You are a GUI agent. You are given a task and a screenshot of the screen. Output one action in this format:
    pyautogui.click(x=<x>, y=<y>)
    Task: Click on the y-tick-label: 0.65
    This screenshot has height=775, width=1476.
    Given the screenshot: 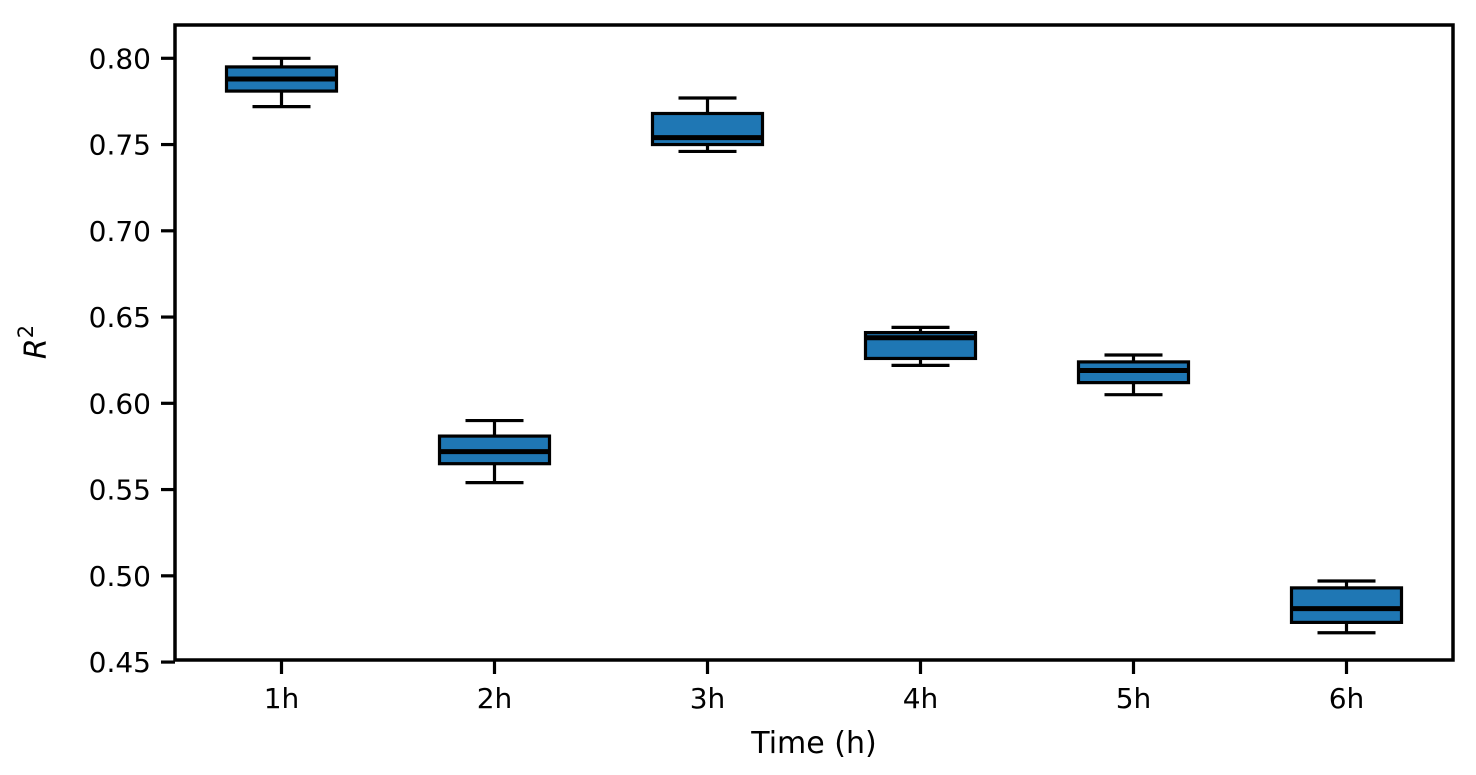 What is the action you would take?
    pyautogui.click(x=120, y=317)
    